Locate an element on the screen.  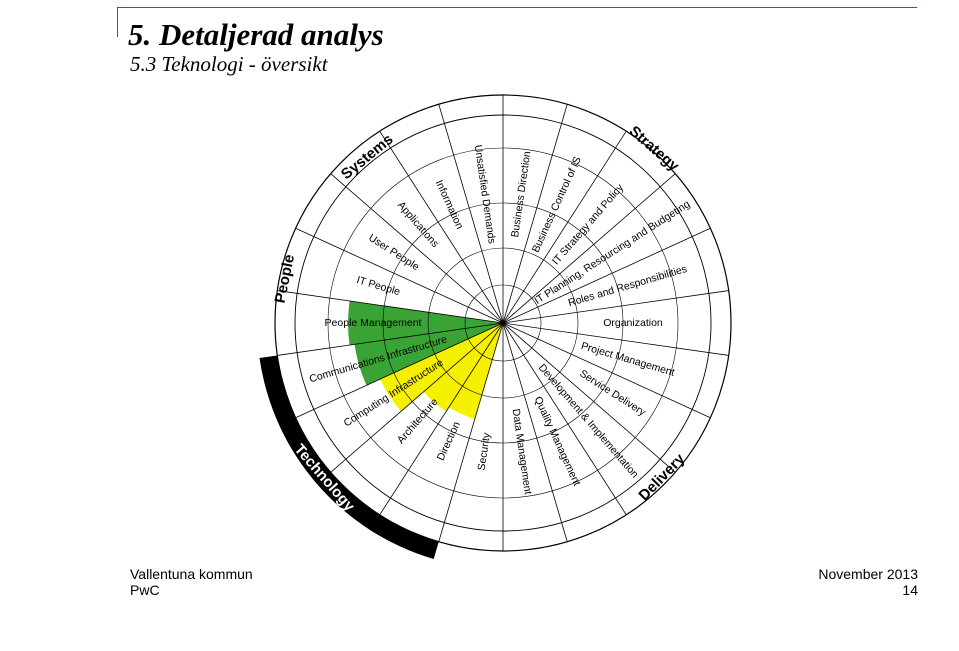
technology-domain-band is located at coordinates (349, 457).